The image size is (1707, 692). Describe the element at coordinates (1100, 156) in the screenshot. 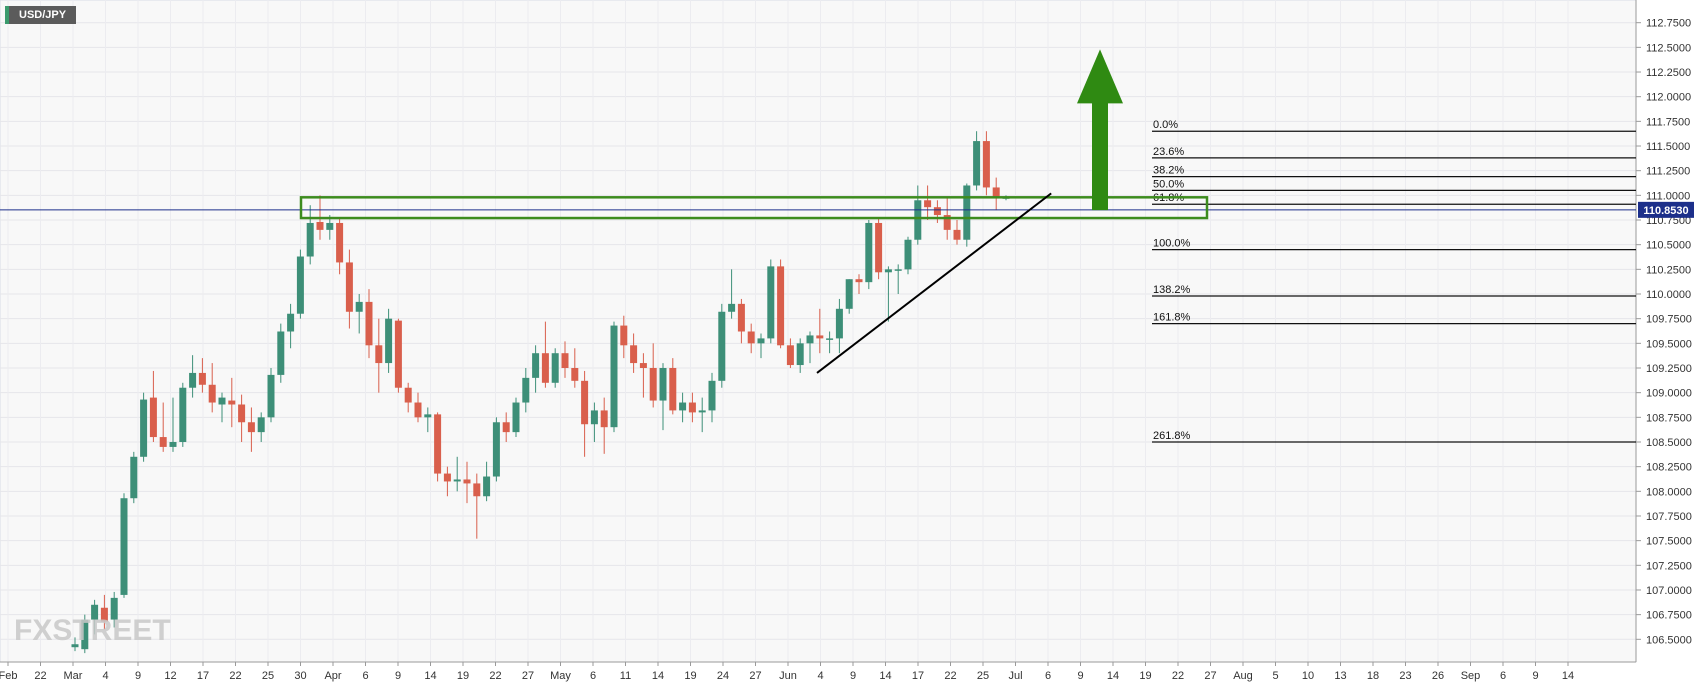

I see `projection-arrow-shaft` at that location.